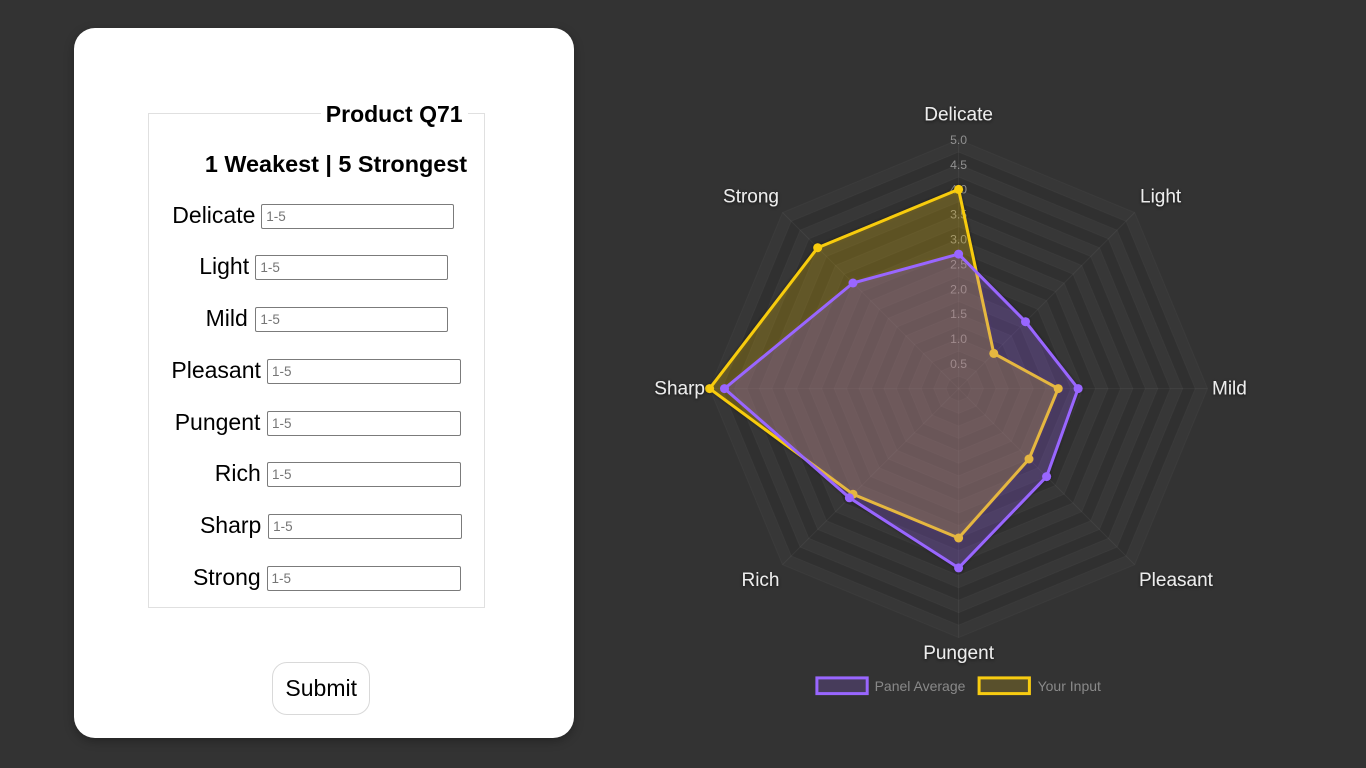 The image size is (1366, 768). I want to click on svg-text: Your Input, so click(1069, 686).